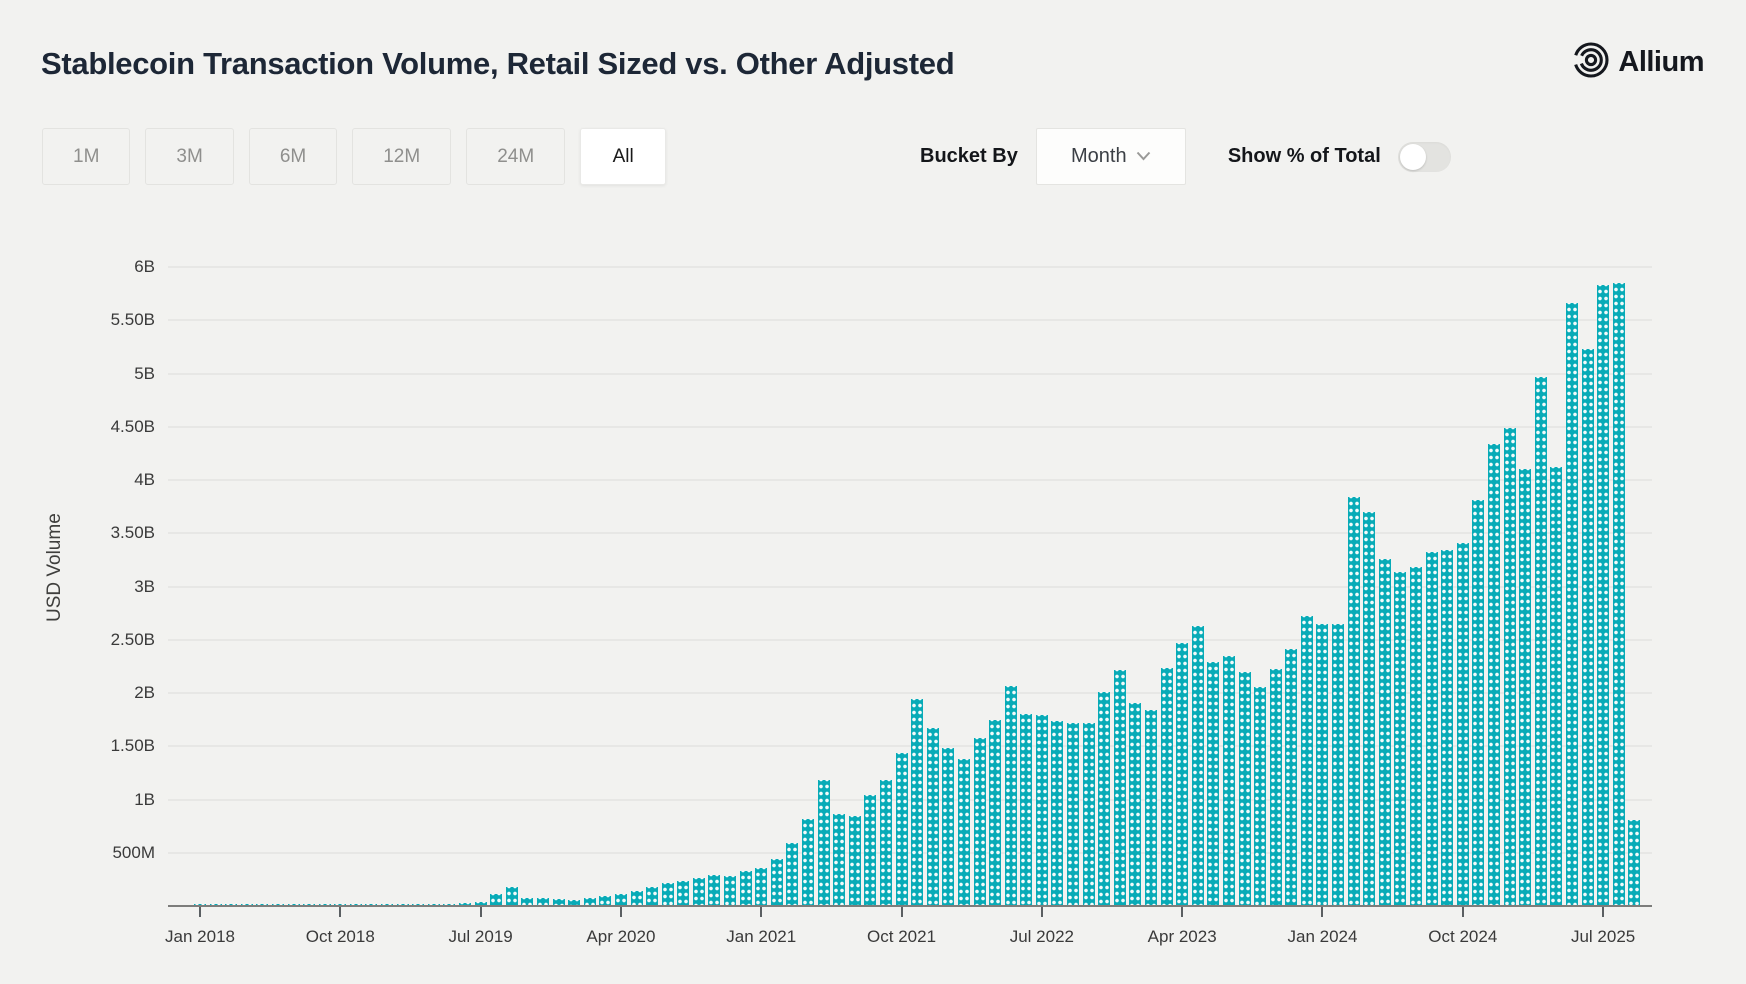 The width and height of the screenshot is (1746, 984). What do you see at coordinates (623, 156) in the screenshot?
I see `range-button-all: All` at bounding box center [623, 156].